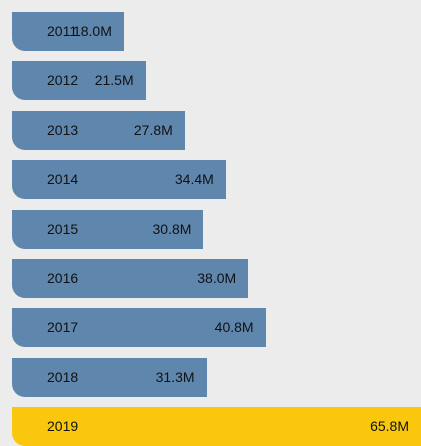  What do you see at coordinates (389, 426) in the screenshot?
I see `value-label: 65.8M` at bounding box center [389, 426].